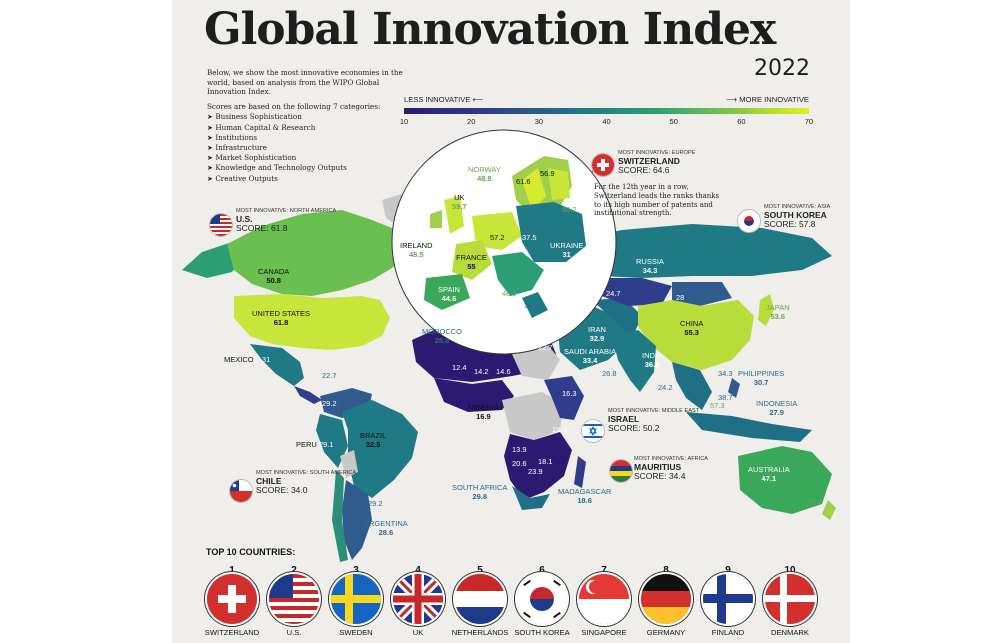  I want to click on top10-name: DENMARK, so click(790, 632).